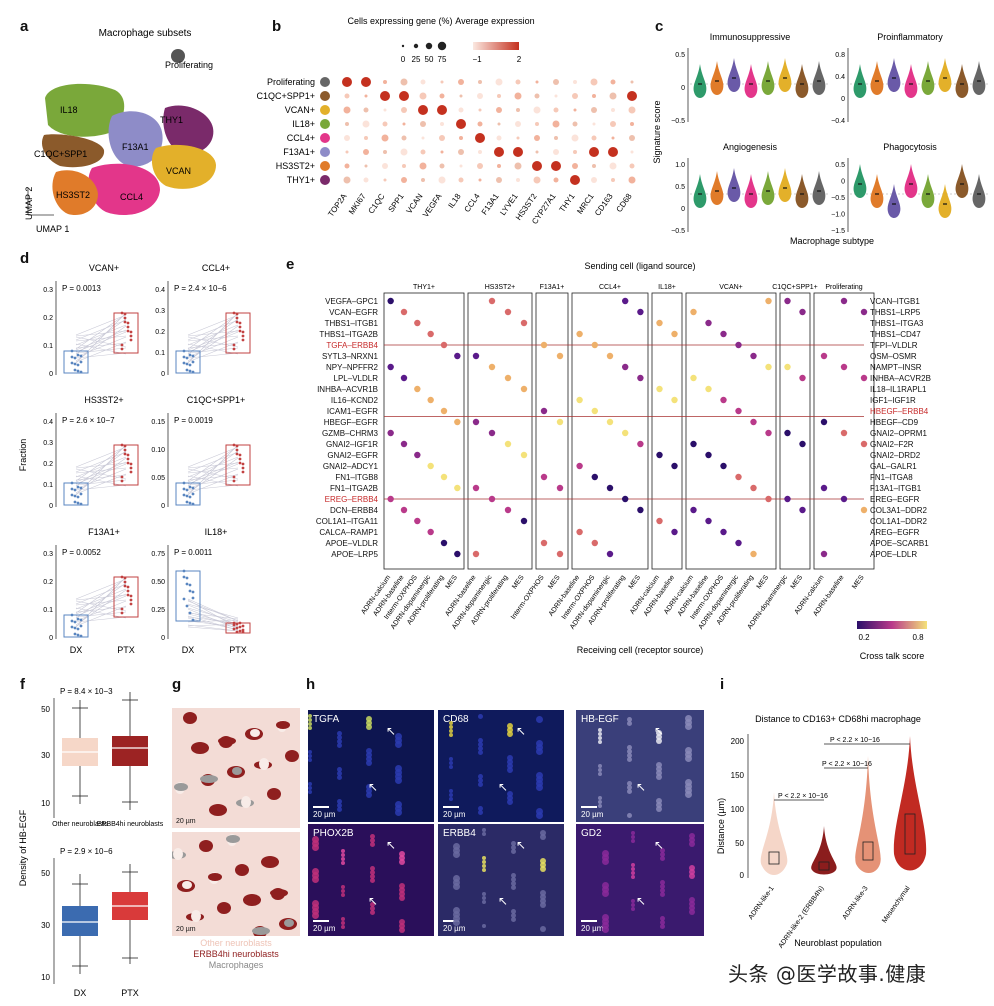 The height and width of the screenshot is (1006, 994). What do you see at coordinates (352, 444) in the screenshot?
I see `crosstalk-left-pair: GNAI2–IGF1R` at bounding box center [352, 444].